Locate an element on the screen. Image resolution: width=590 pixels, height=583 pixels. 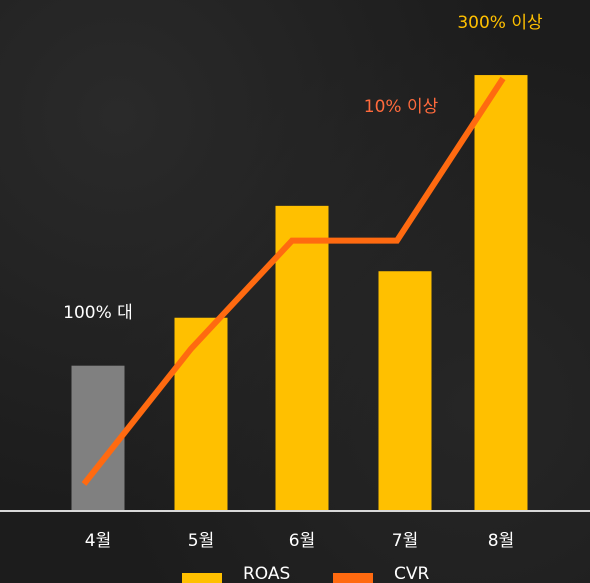
x-tick-label: 4월 is located at coordinates (98, 541).